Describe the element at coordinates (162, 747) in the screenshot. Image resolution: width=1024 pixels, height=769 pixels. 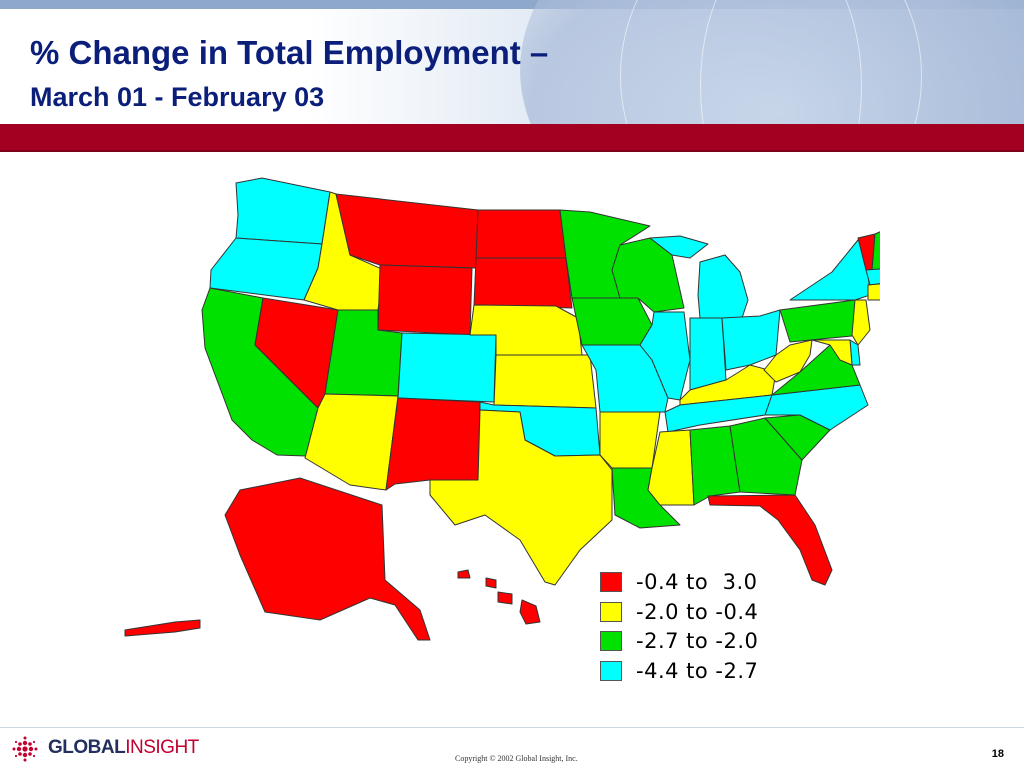
I see `logo-text-thin: INSIGHT` at that location.